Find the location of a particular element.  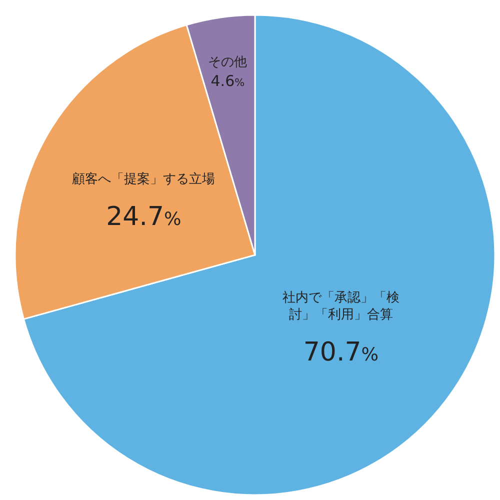

slice-label: 社内で「承認」「検討」「利用」合算 is located at coordinates (341, 306).